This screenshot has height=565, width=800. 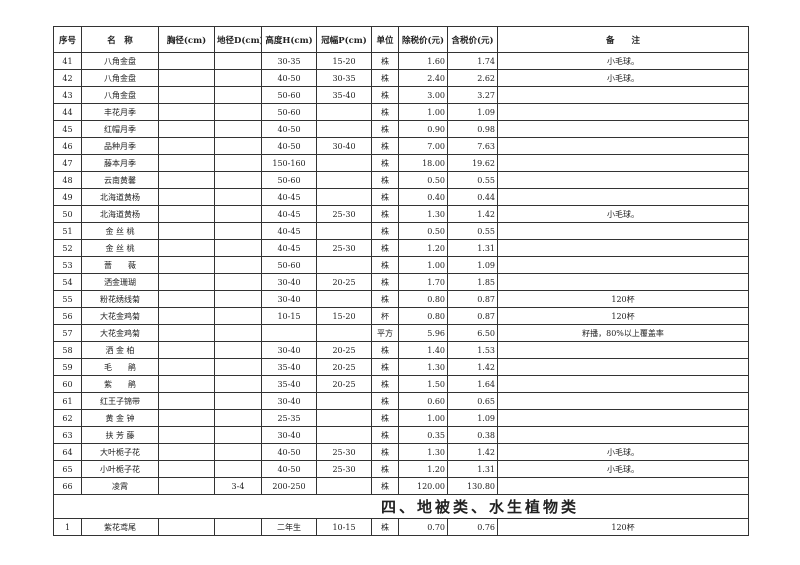 I want to click on cell-height, so click(x=289, y=333).